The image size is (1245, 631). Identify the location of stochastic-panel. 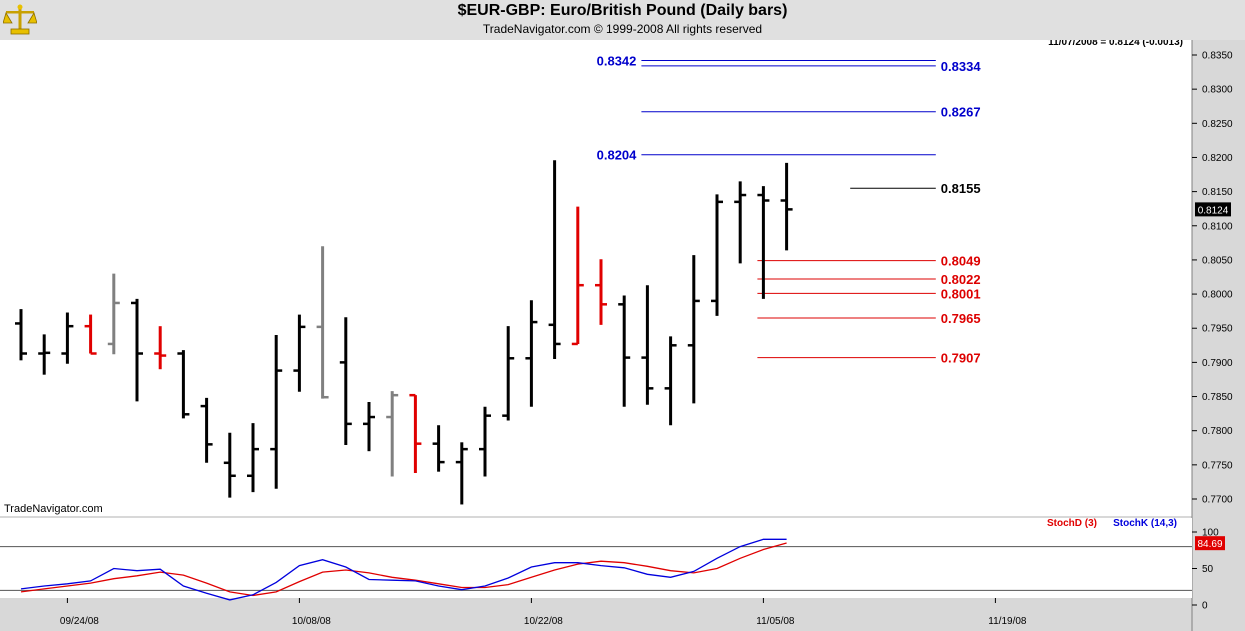
(596, 558).